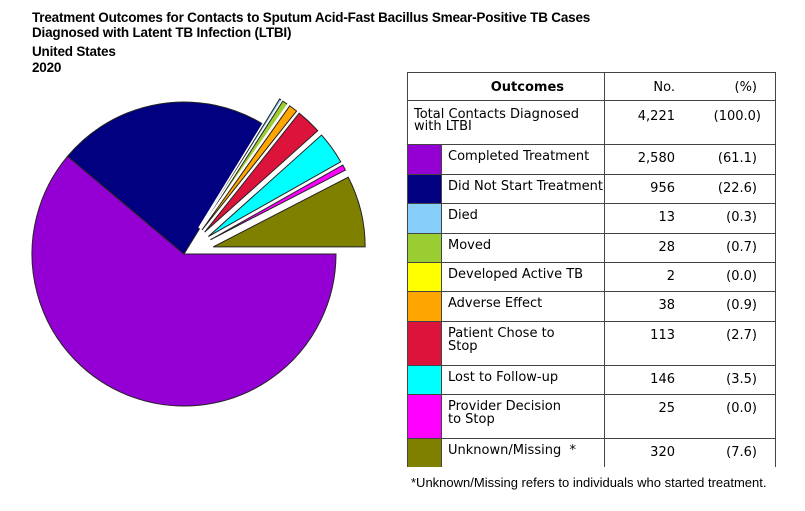 The height and width of the screenshot is (511, 805). What do you see at coordinates (662, 188) in the screenshot?
I see `outcome-no: 956` at bounding box center [662, 188].